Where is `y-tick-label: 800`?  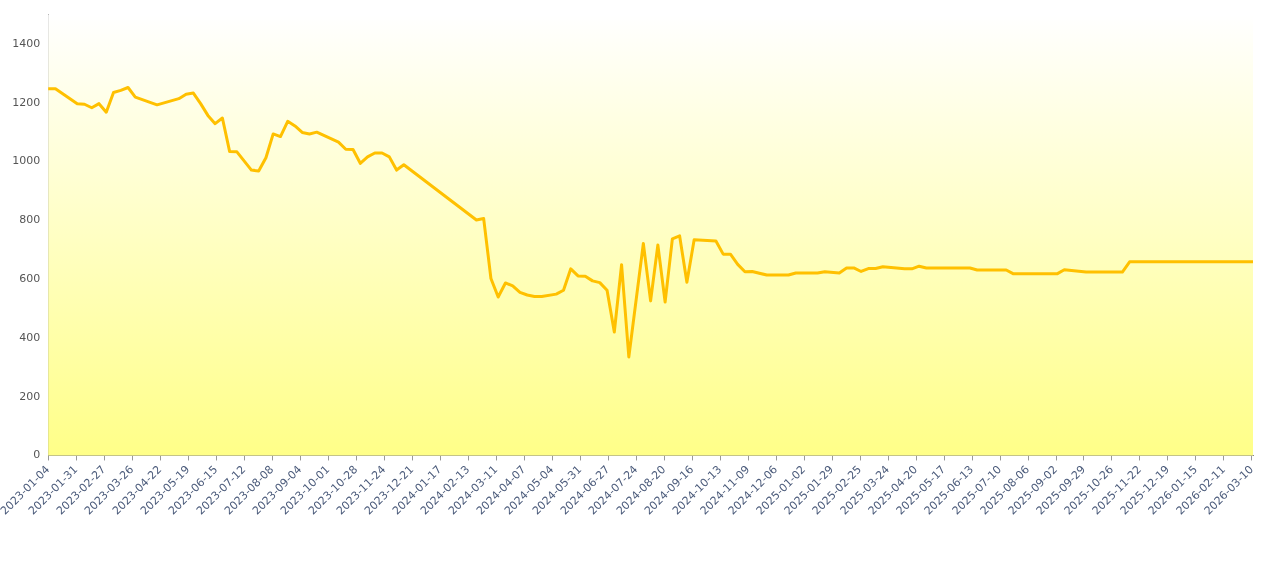 y-tick-label: 800 is located at coordinates (30, 220).